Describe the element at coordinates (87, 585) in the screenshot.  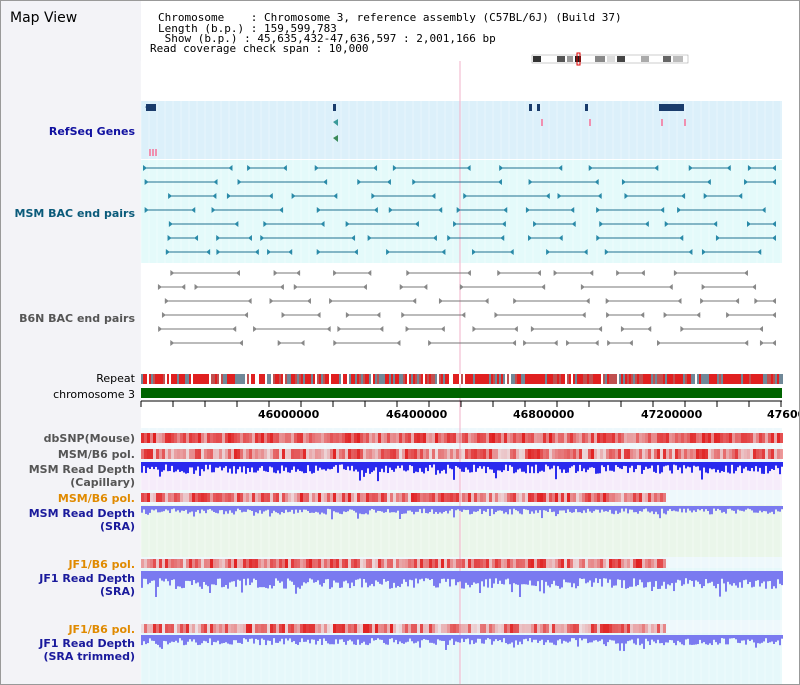
I see `track-label-jf1-depth-sra: JF1 Read Depth (SRA)` at that location.